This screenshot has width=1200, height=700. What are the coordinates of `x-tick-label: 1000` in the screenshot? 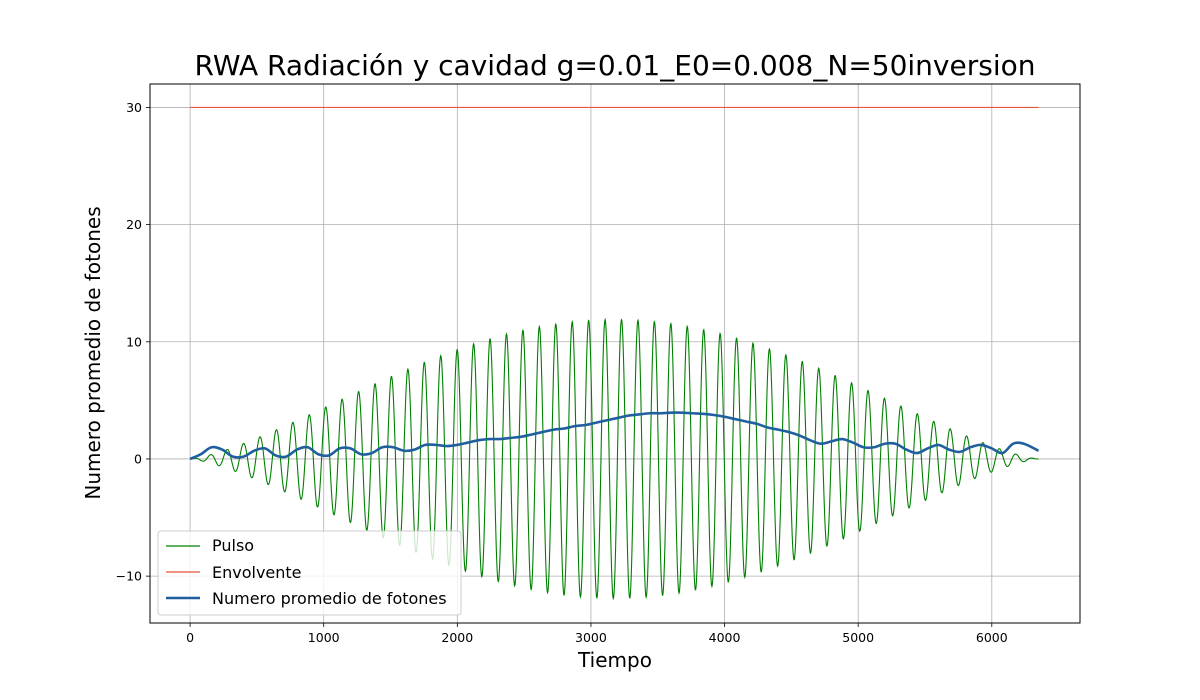 It's located at (324, 637).